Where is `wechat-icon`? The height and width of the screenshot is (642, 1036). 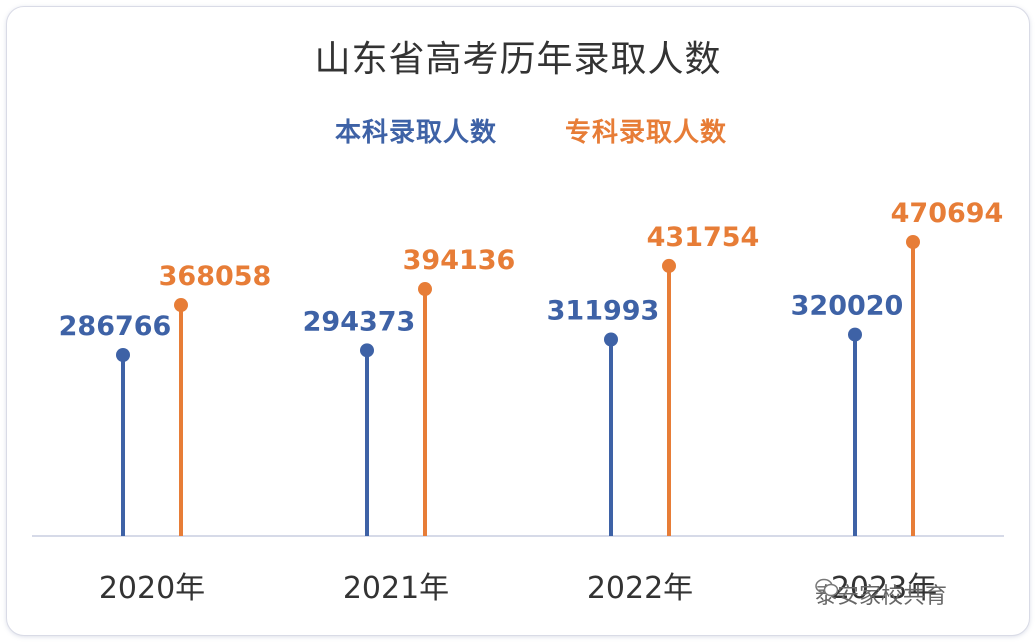 wechat-icon is located at coordinates (827, 587).